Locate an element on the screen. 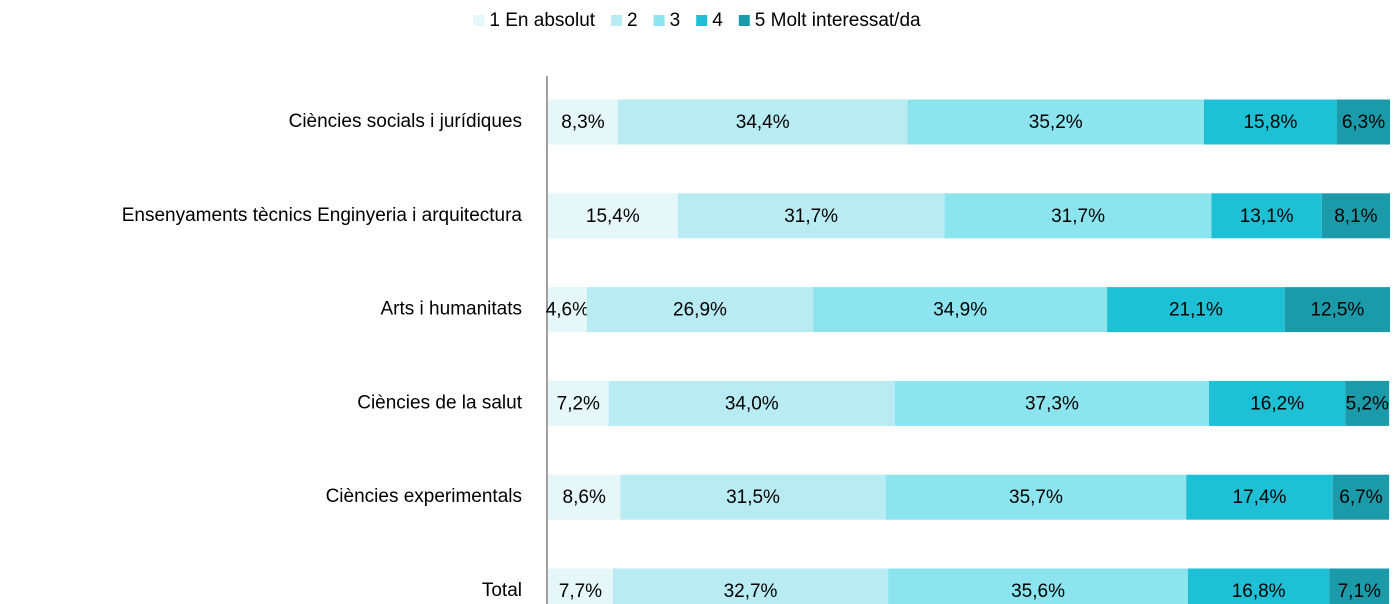 The image size is (1395, 604). data-label: 16,2% is located at coordinates (1277, 403).